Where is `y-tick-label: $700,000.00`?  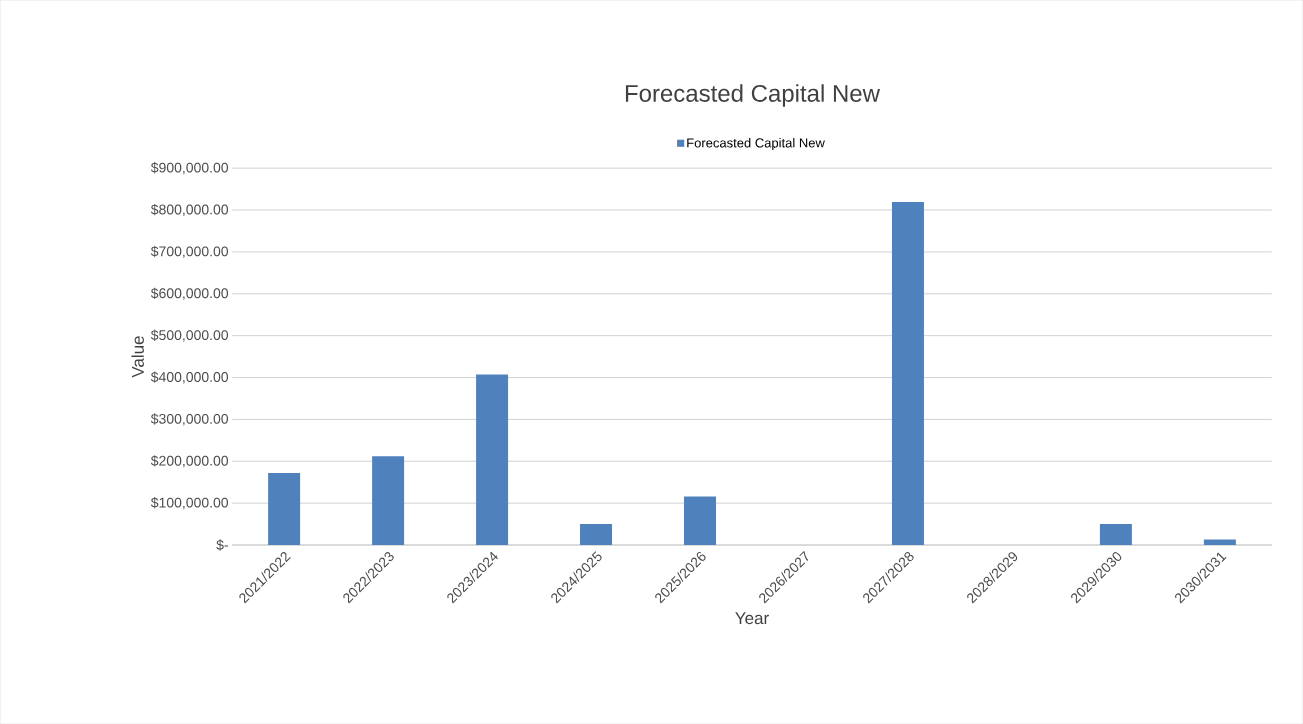 y-tick-label: $700,000.00 is located at coordinates (189, 251).